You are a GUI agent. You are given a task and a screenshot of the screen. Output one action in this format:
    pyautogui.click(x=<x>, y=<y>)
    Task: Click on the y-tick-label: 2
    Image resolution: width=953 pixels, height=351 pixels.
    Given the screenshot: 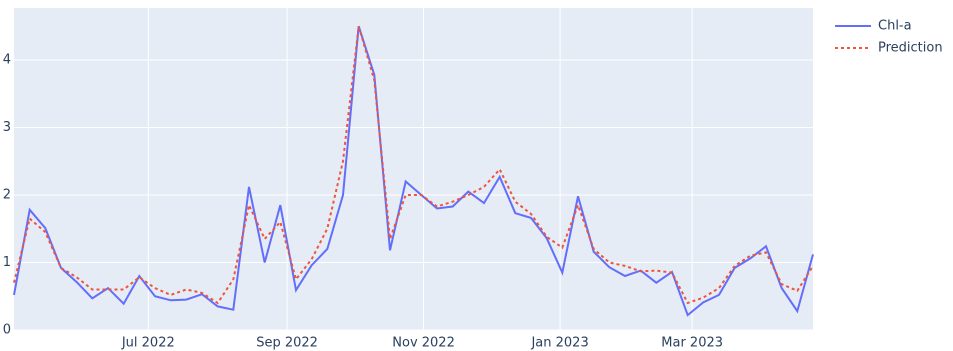 What is the action you would take?
    pyautogui.click(x=7, y=194)
    